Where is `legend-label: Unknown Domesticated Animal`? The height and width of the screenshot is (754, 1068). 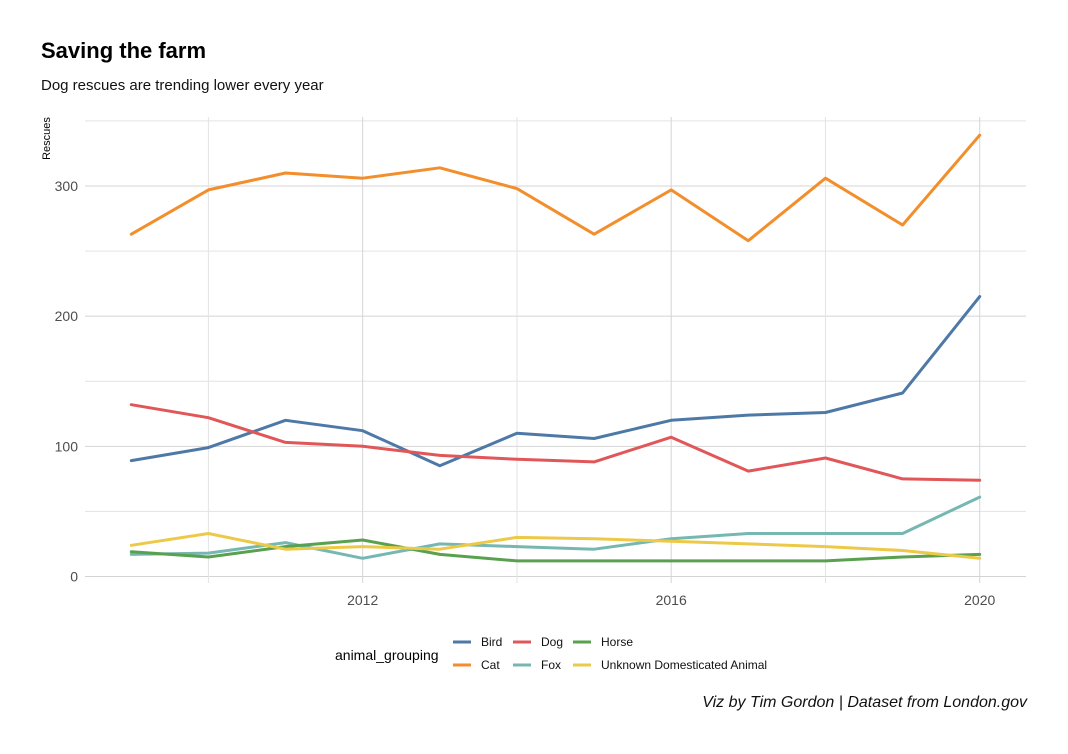 legend-label: Unknown Domesticated Animal is located at coordinates (684, 665).